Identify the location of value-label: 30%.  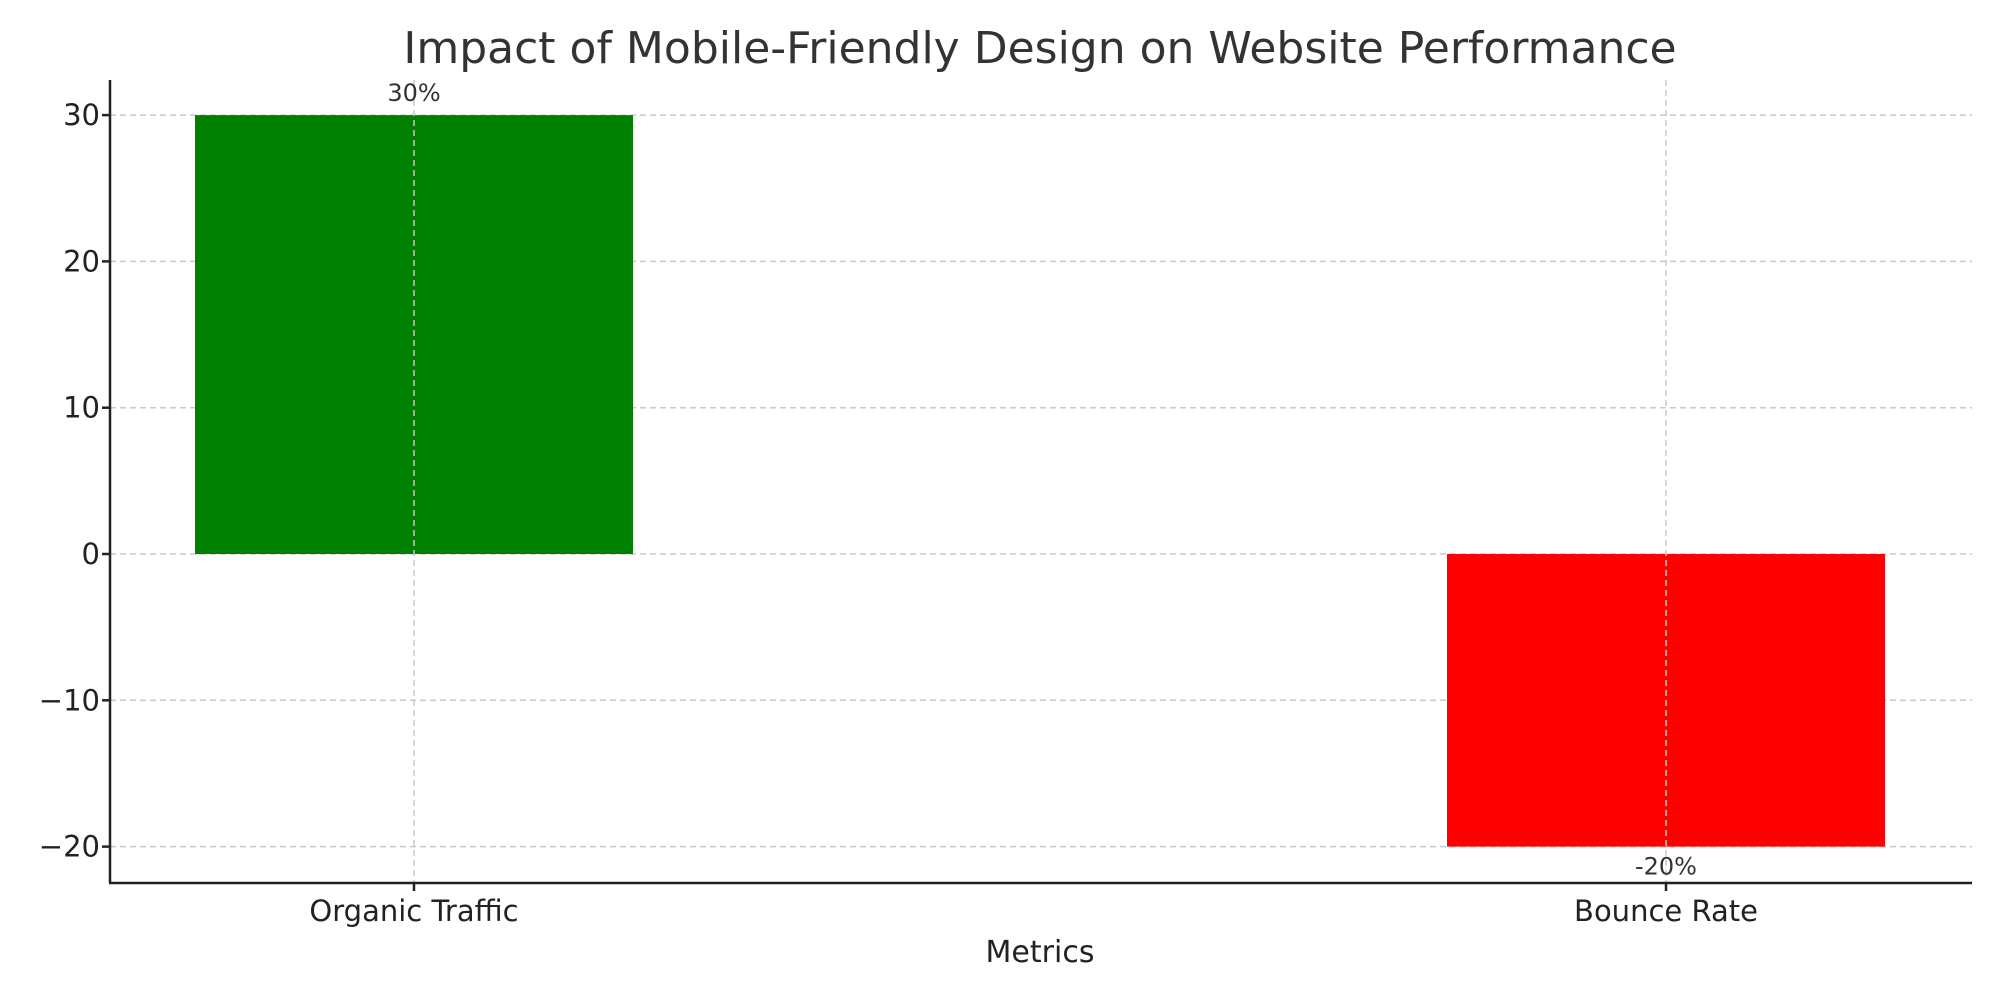
(413, 93).